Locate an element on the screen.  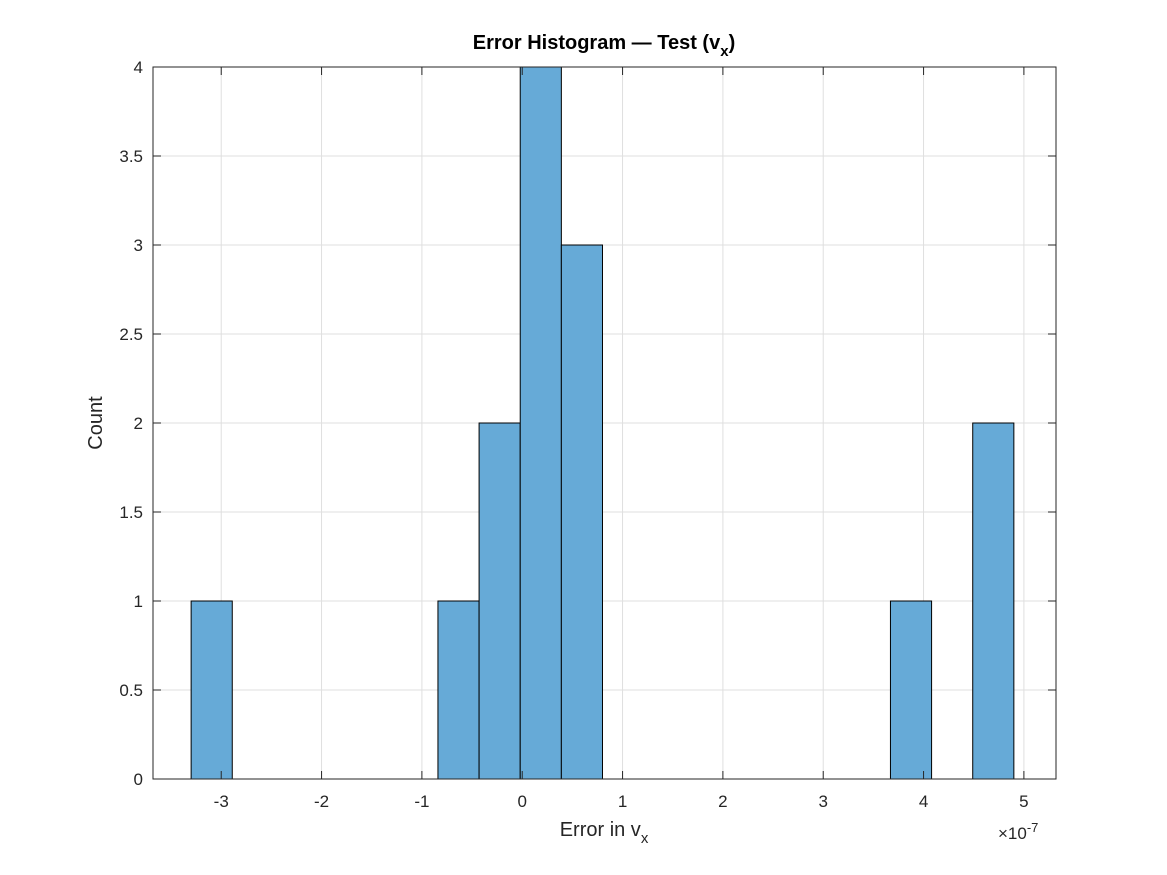
title-subscript: x is located at coordinates (724, 51).